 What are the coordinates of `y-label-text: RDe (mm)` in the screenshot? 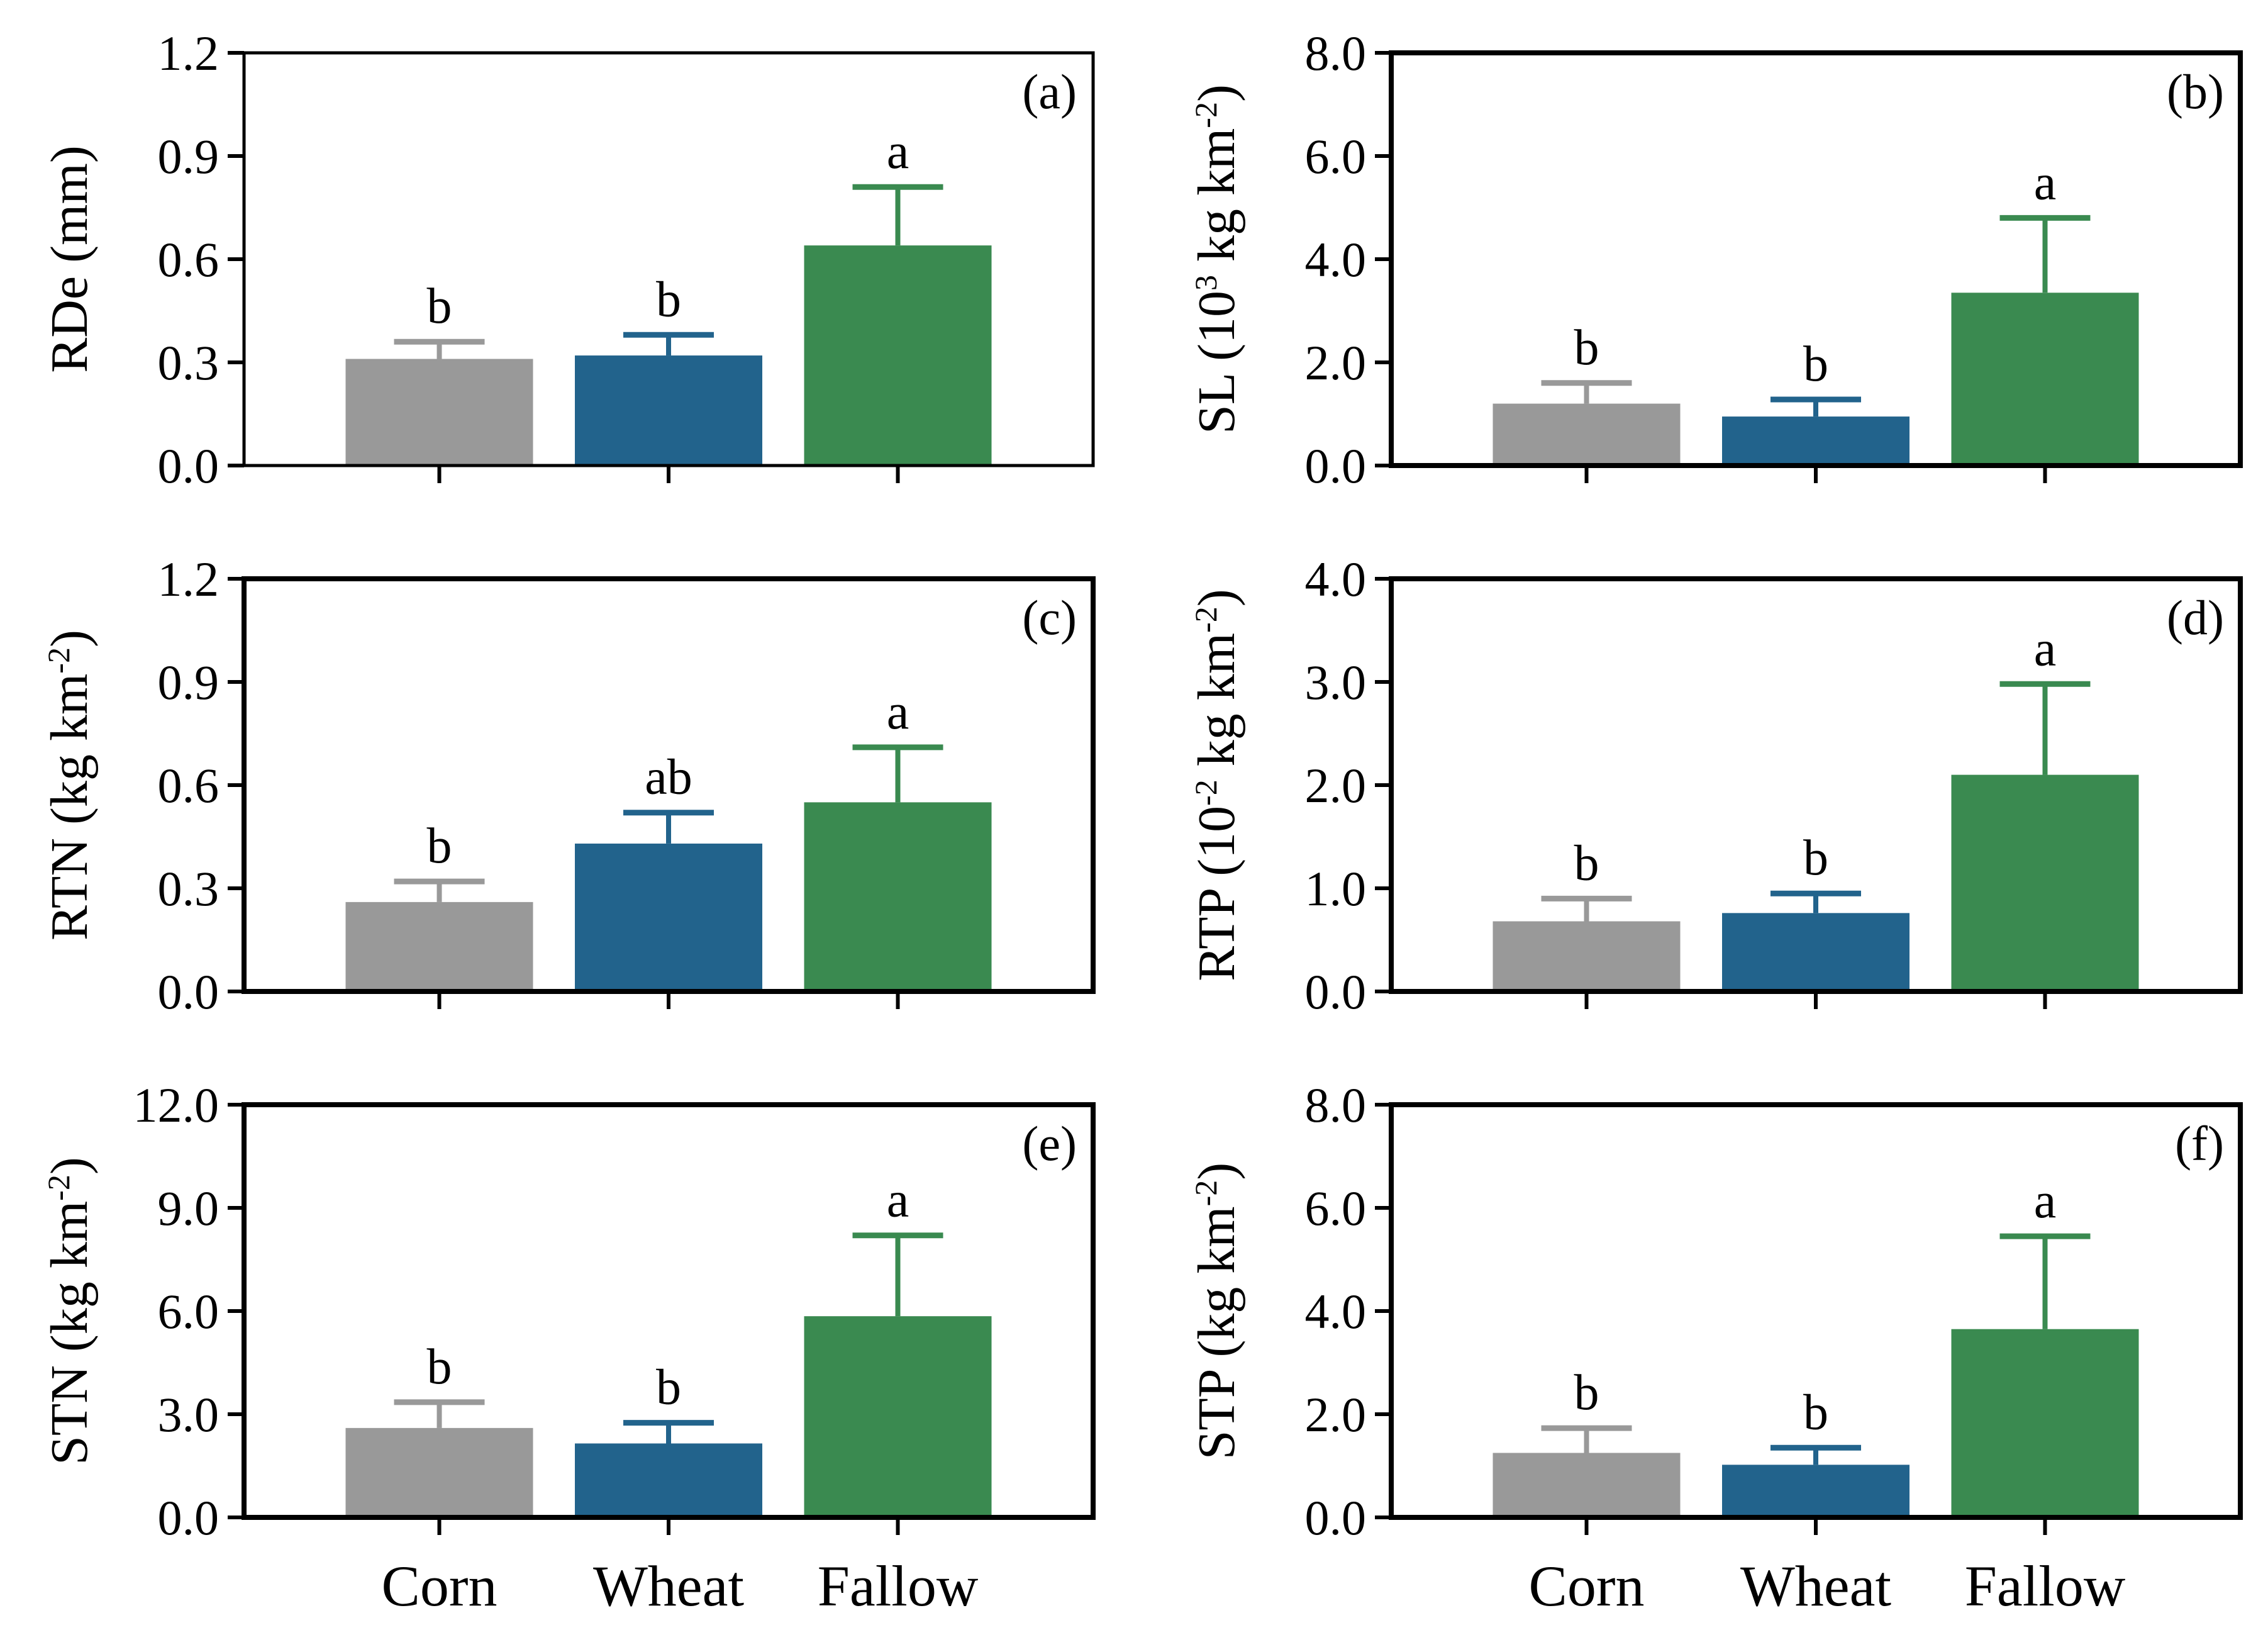 It's located at (69, 259).